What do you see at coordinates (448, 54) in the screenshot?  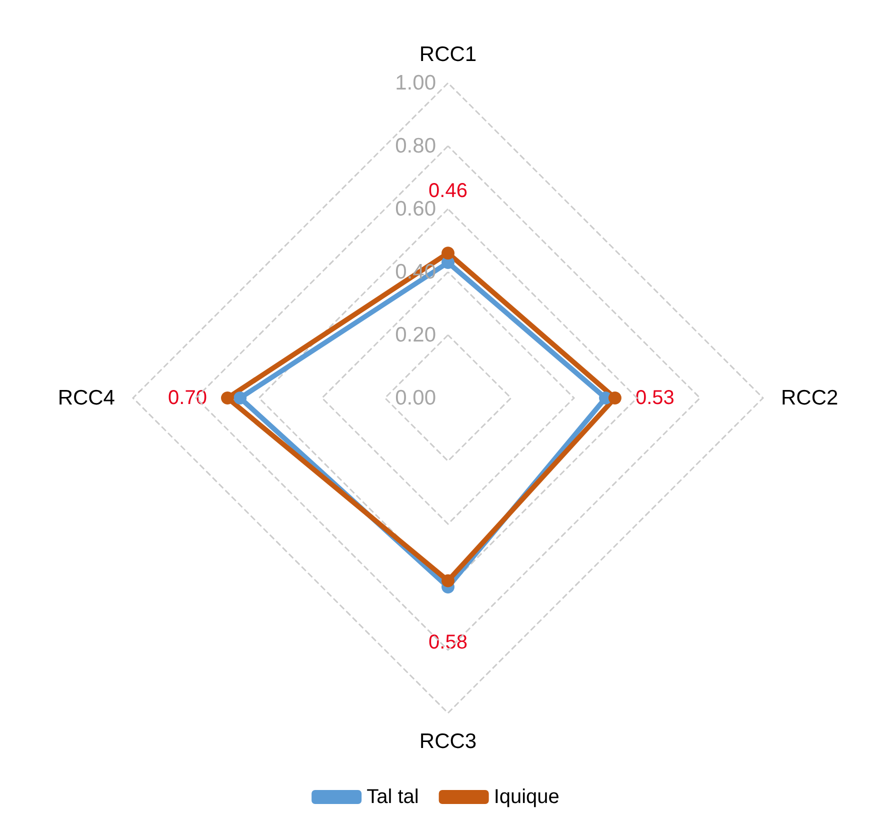 I see `spoke-label: RCC1` at bounding box center [448, 54].